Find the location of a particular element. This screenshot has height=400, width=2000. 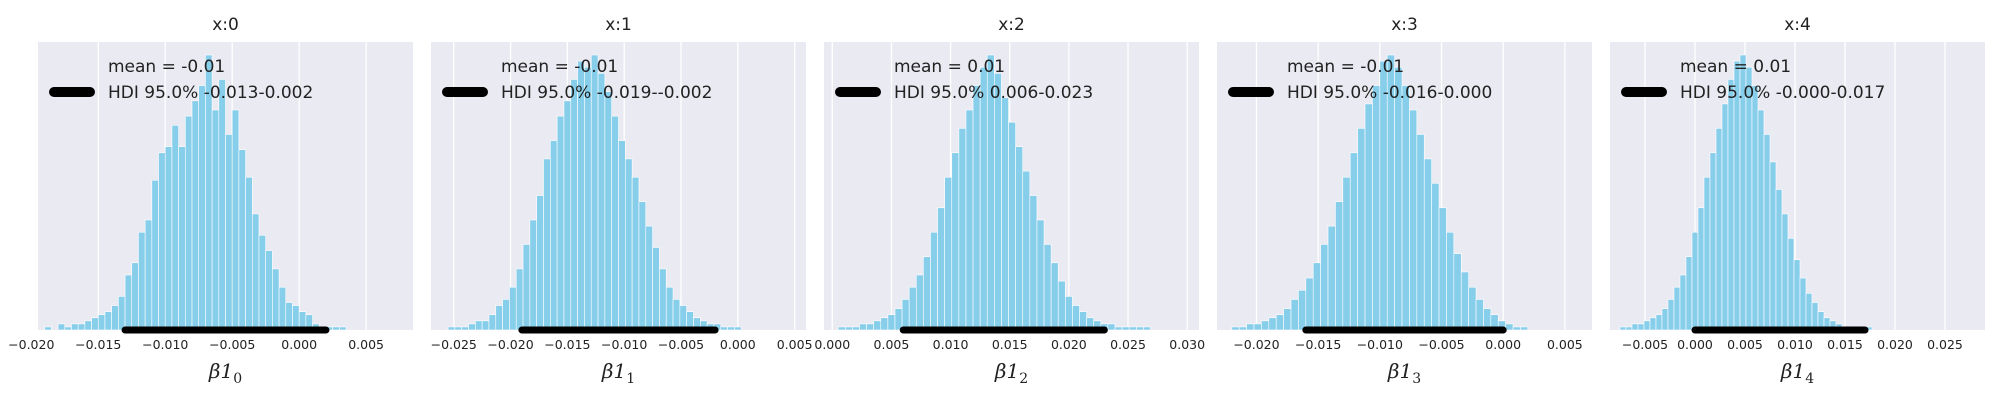

x-axis-label-subscript: 1 is located at coordinates (630, 379).